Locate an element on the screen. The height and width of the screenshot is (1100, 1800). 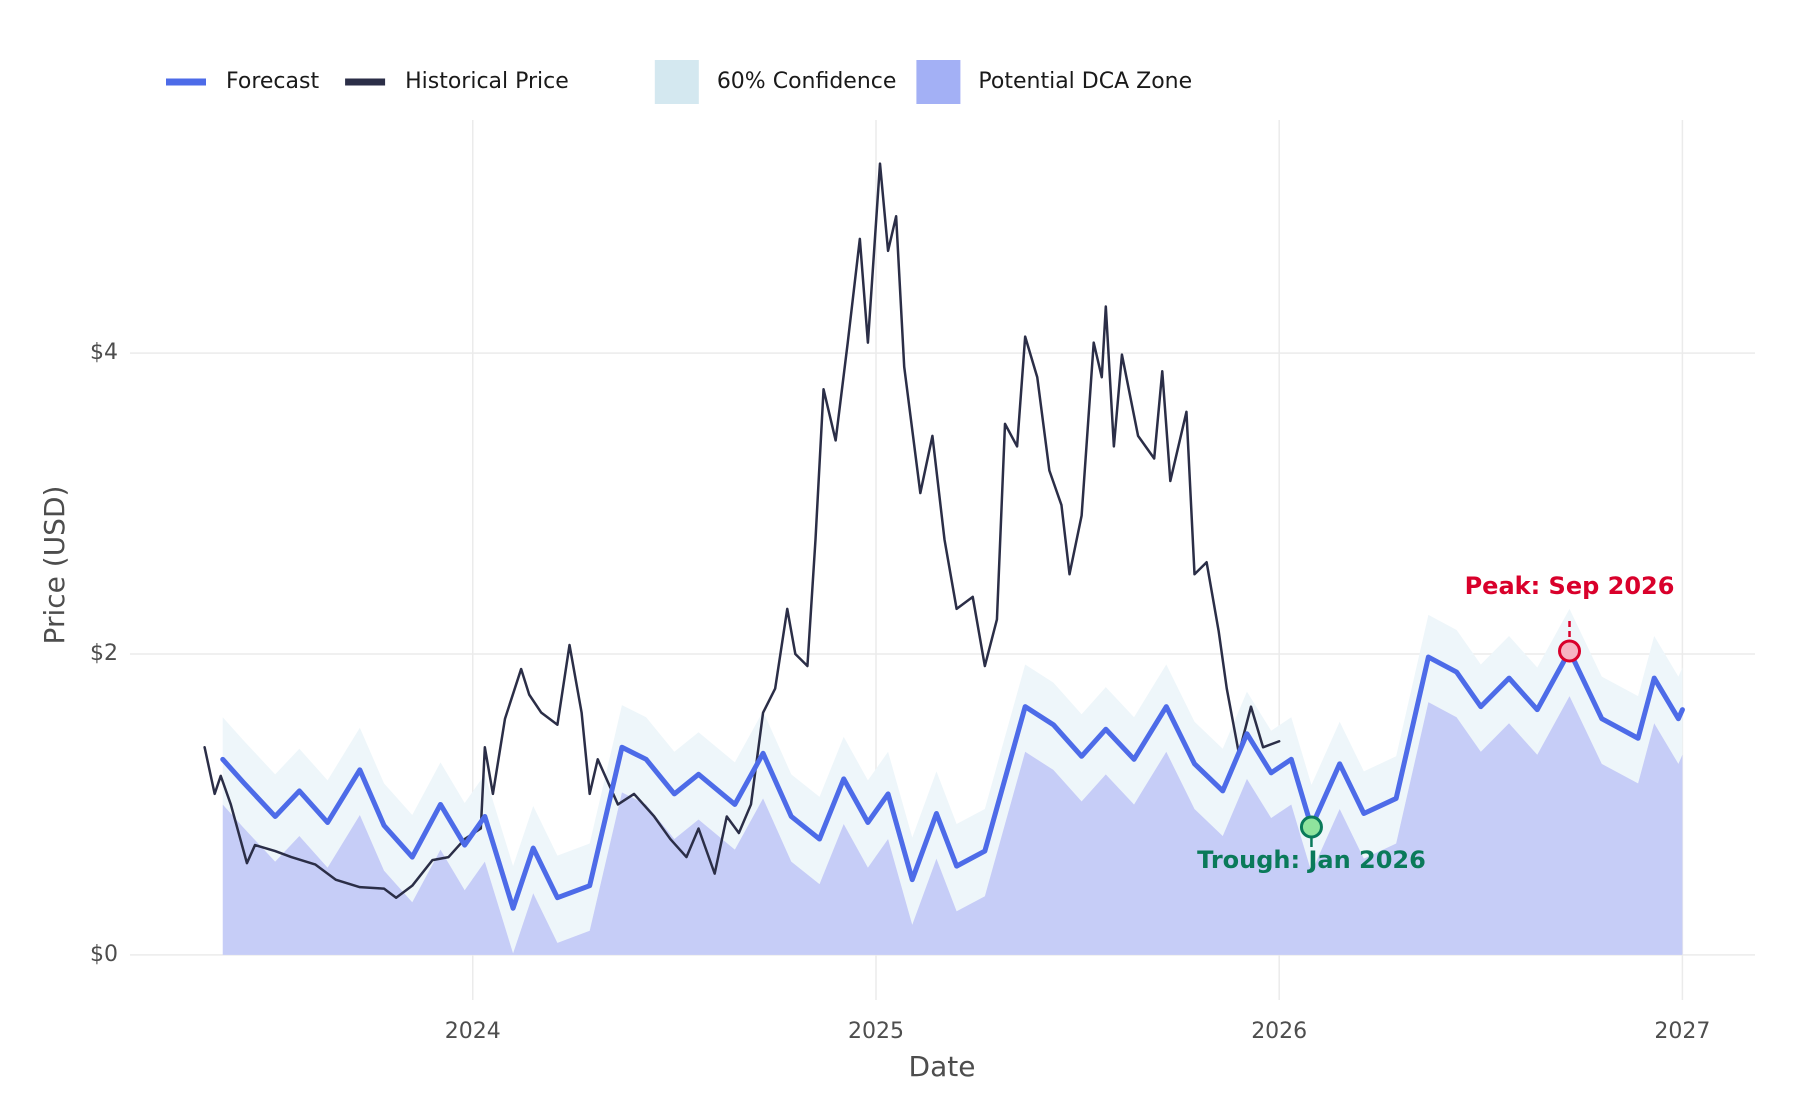
legend-label: Potential DCA Zone is located at coordinates (1085, 81).